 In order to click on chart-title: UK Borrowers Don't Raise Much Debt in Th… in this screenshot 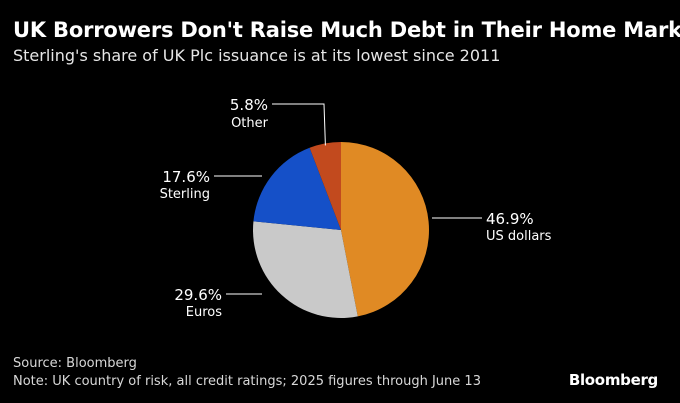, I will do `click(346, 30)`.